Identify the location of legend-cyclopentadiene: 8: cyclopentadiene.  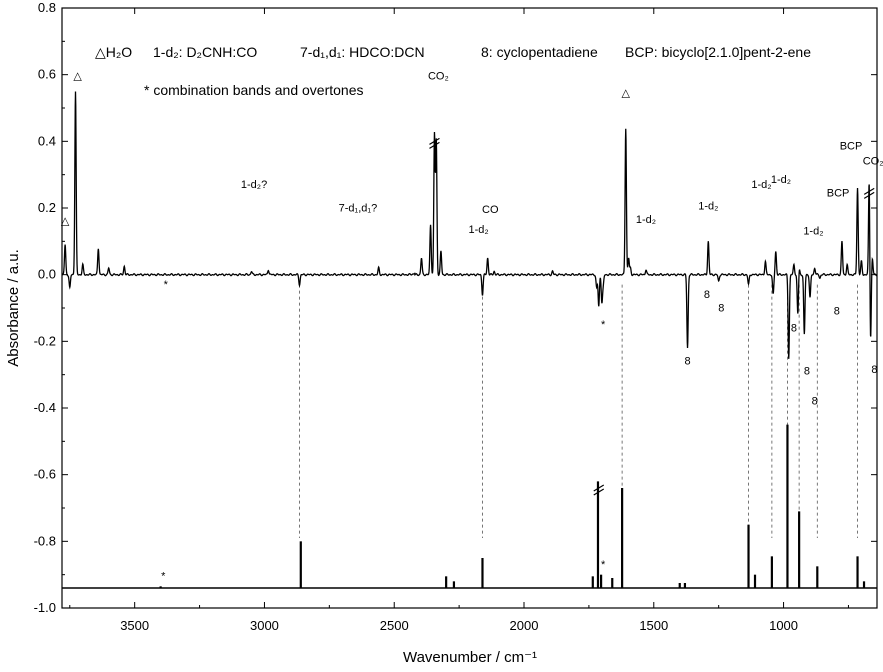
(539, 52).